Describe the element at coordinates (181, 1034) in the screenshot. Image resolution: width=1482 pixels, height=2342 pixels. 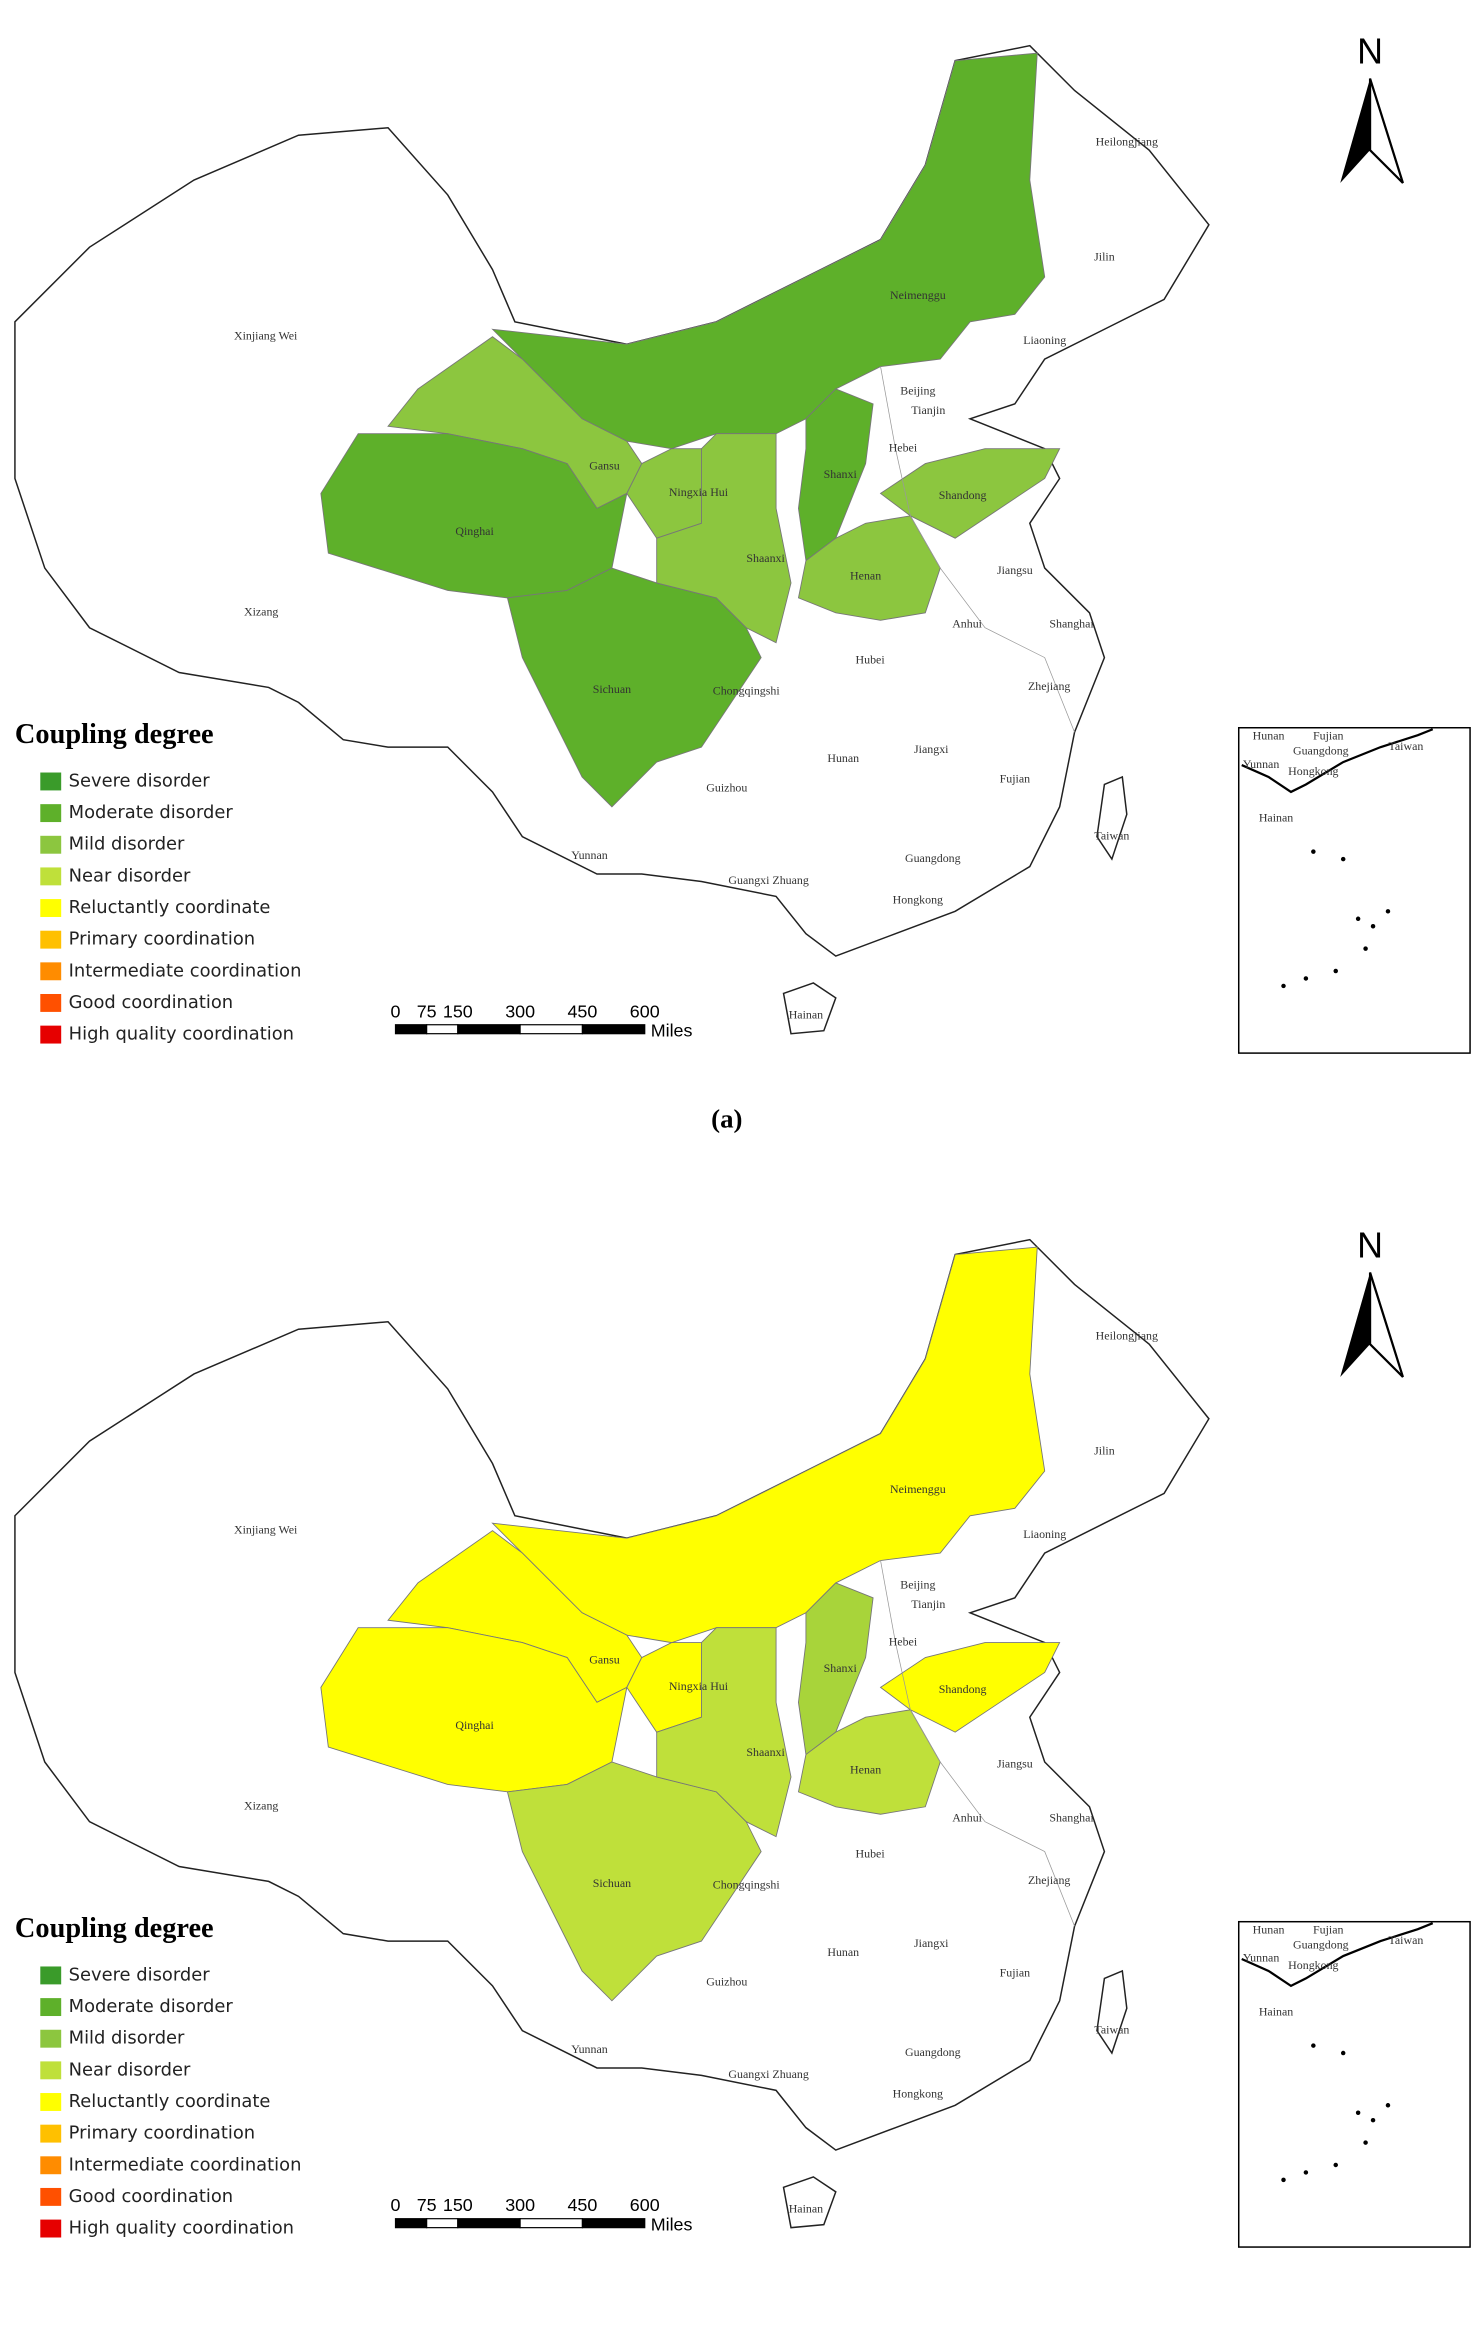
I see `legend-label: High quality coordination` at that location.